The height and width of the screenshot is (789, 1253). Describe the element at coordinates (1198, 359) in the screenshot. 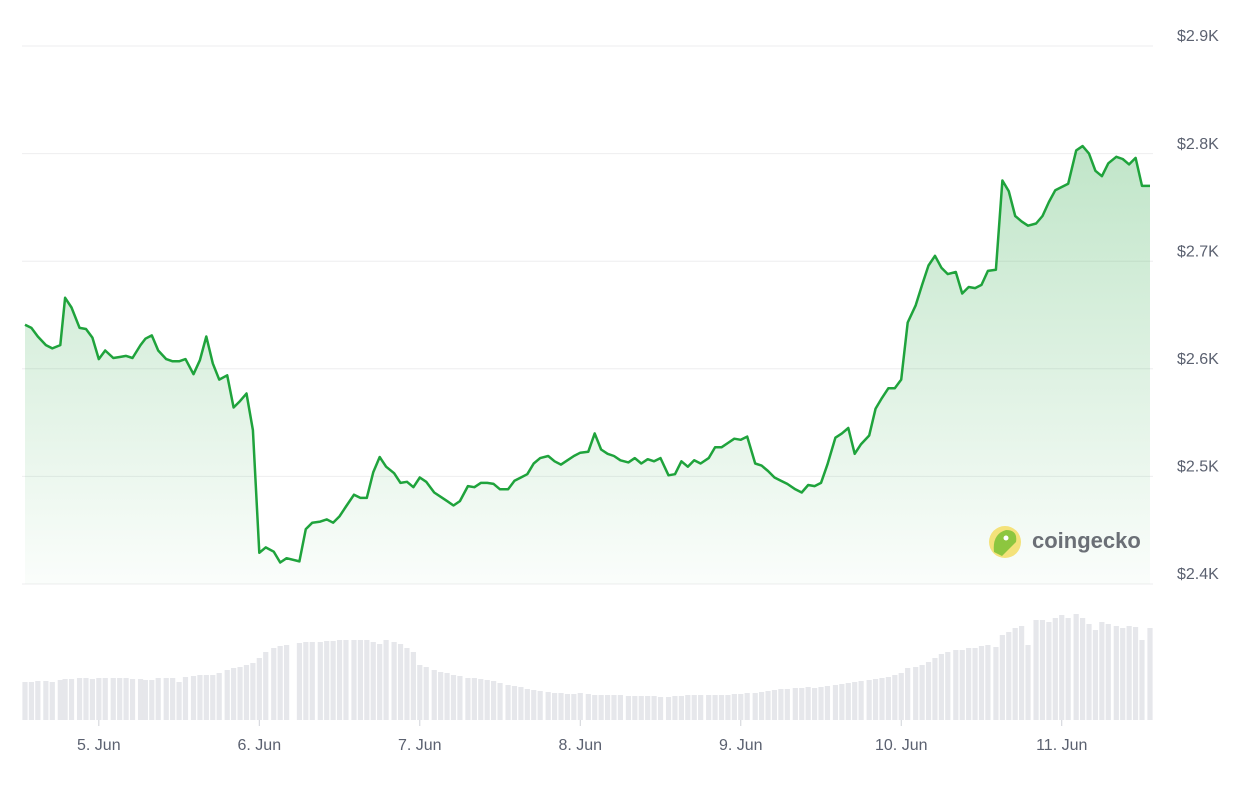

I see `y-tick-label: $2.6K` at that location.